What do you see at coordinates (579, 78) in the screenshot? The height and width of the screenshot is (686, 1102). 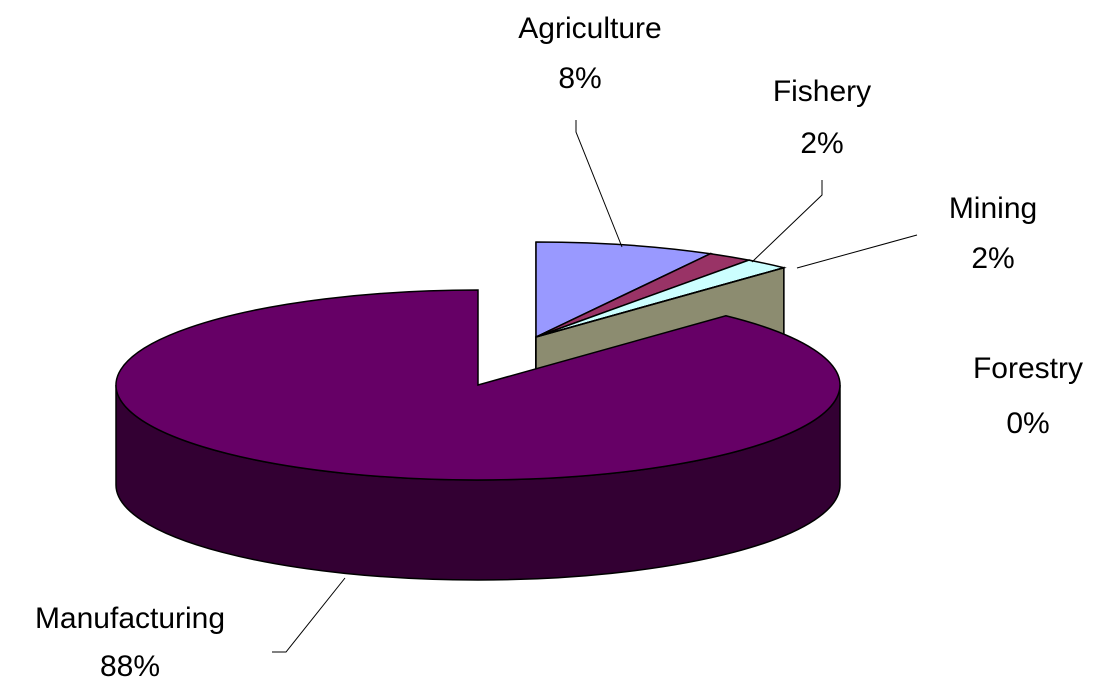 I see `value-label: 8%` at bounding box center [579, 78].